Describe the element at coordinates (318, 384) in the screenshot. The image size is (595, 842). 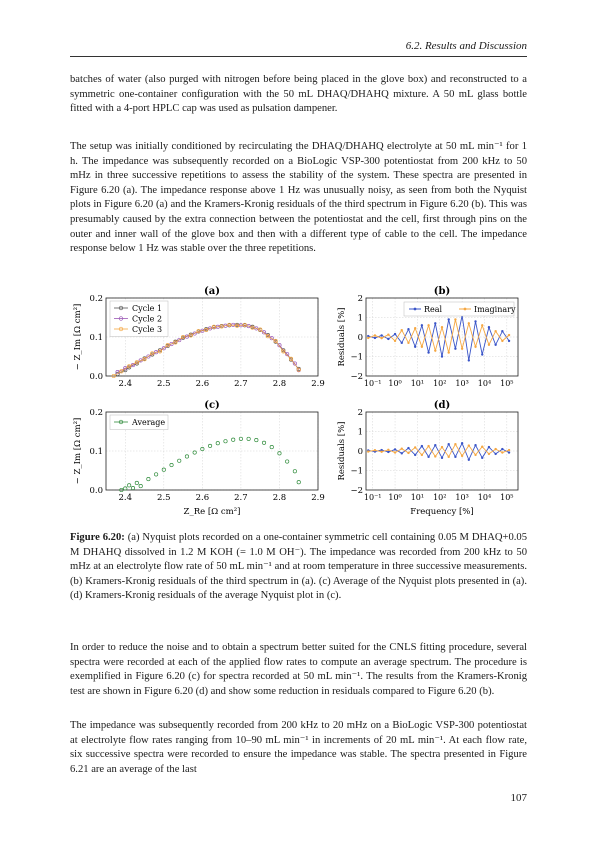
I see `x-tick-label: 2.9` at that location.